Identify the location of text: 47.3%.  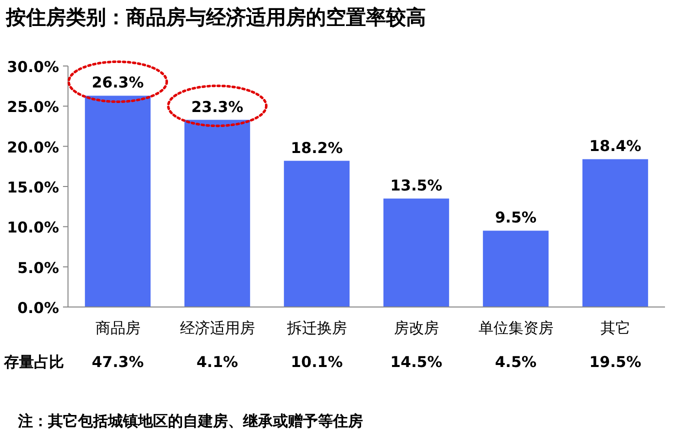
(118, 362).